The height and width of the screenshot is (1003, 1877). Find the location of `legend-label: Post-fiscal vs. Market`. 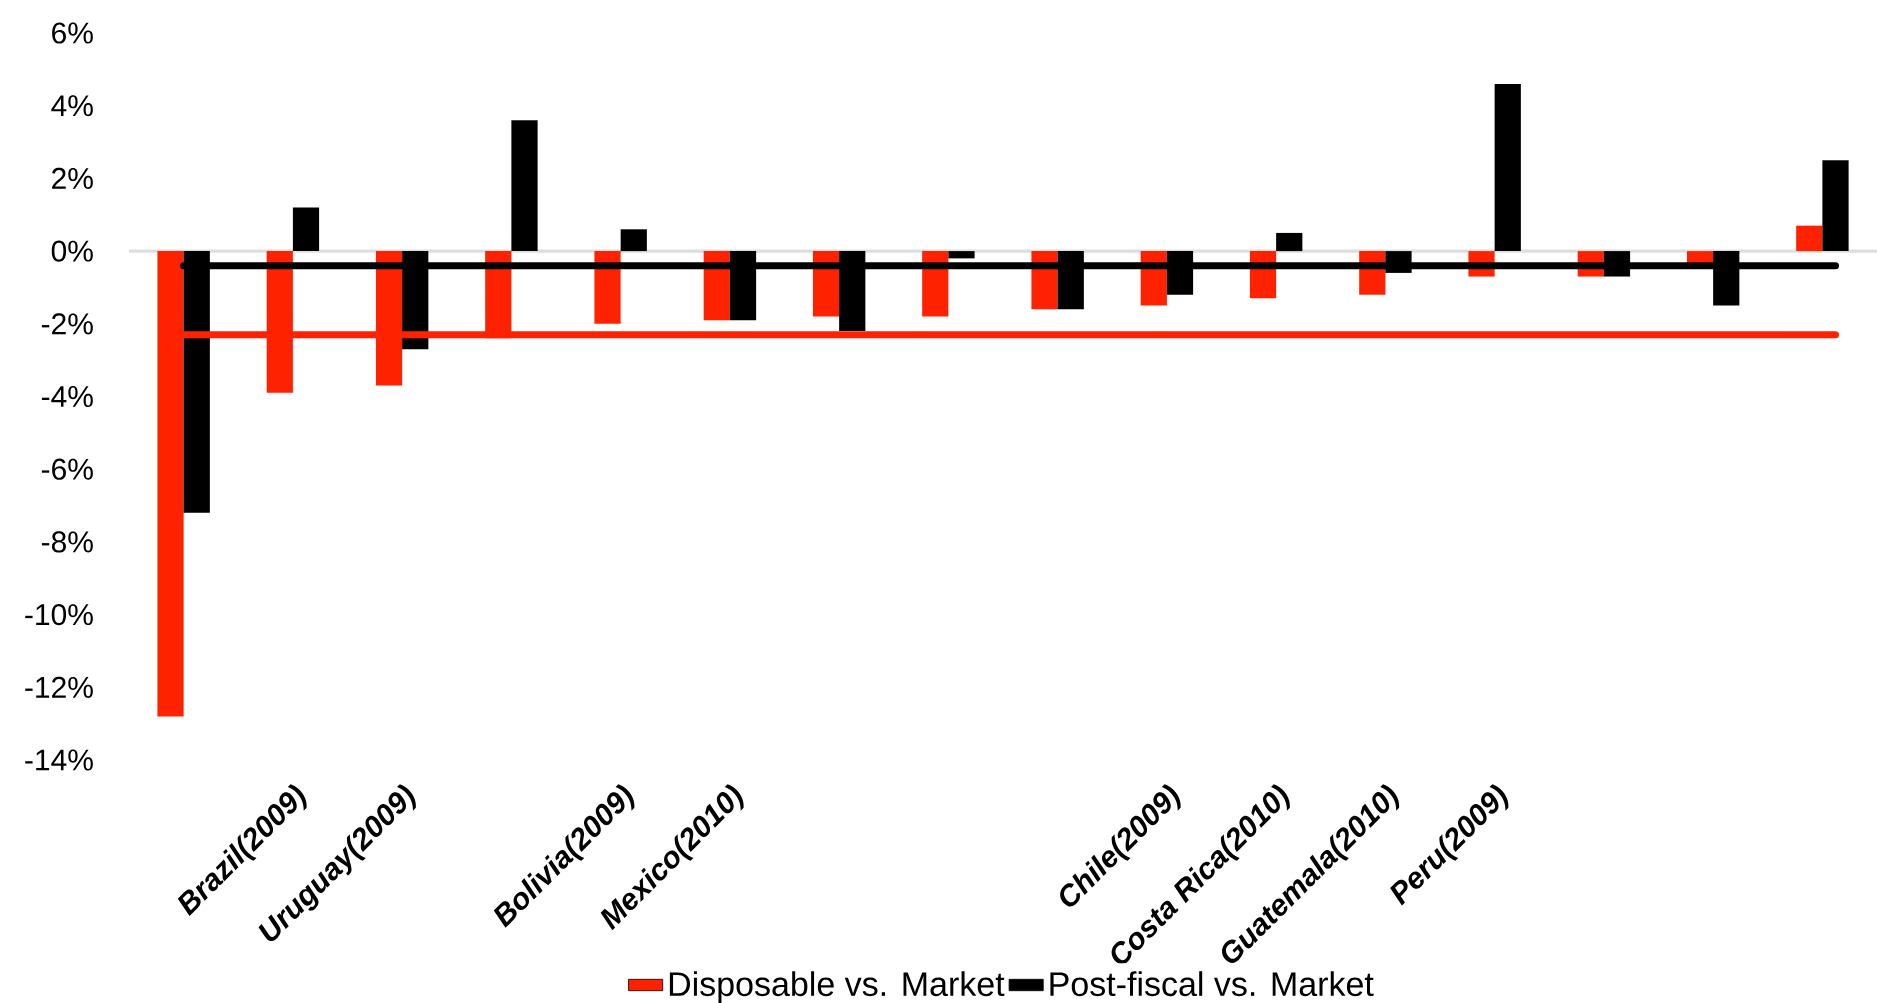

legend-label: Post-fiscal vs. Market is located at coordinates (1212, 984).